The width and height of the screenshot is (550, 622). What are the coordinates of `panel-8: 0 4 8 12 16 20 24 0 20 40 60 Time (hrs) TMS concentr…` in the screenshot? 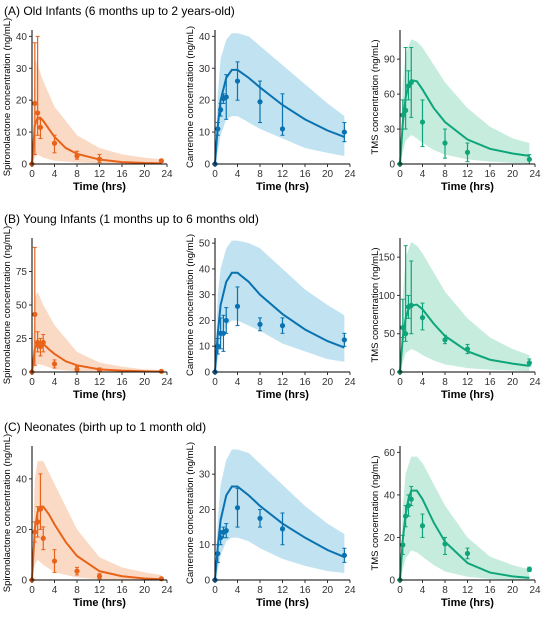 It's located at (455, 527).